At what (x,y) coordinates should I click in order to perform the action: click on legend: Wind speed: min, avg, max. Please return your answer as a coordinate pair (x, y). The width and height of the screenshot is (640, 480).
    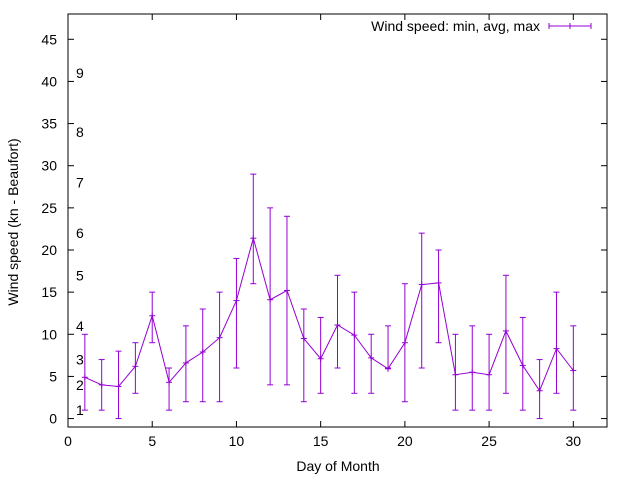
    Looking at the image, I should click on (481, 26).